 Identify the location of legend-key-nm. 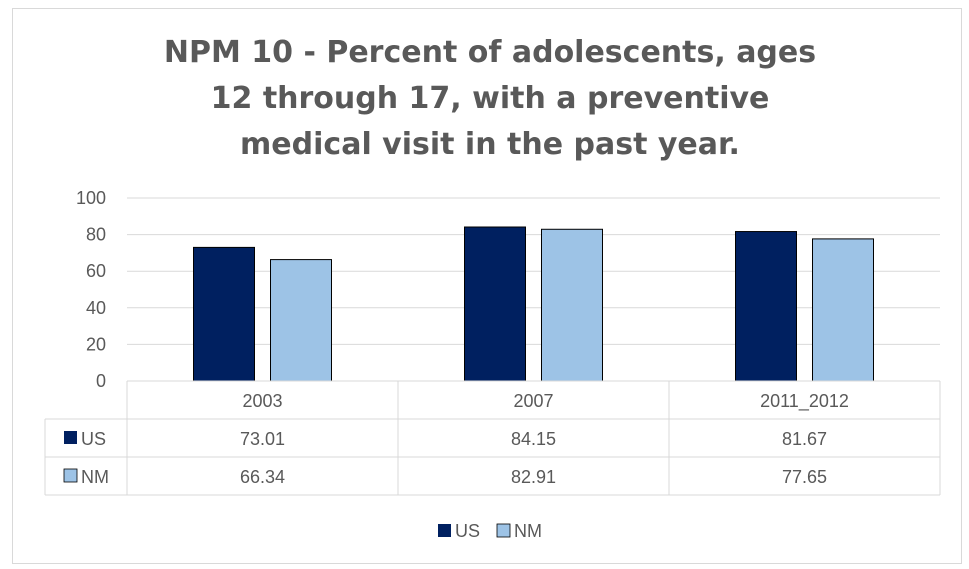
(503, 530).